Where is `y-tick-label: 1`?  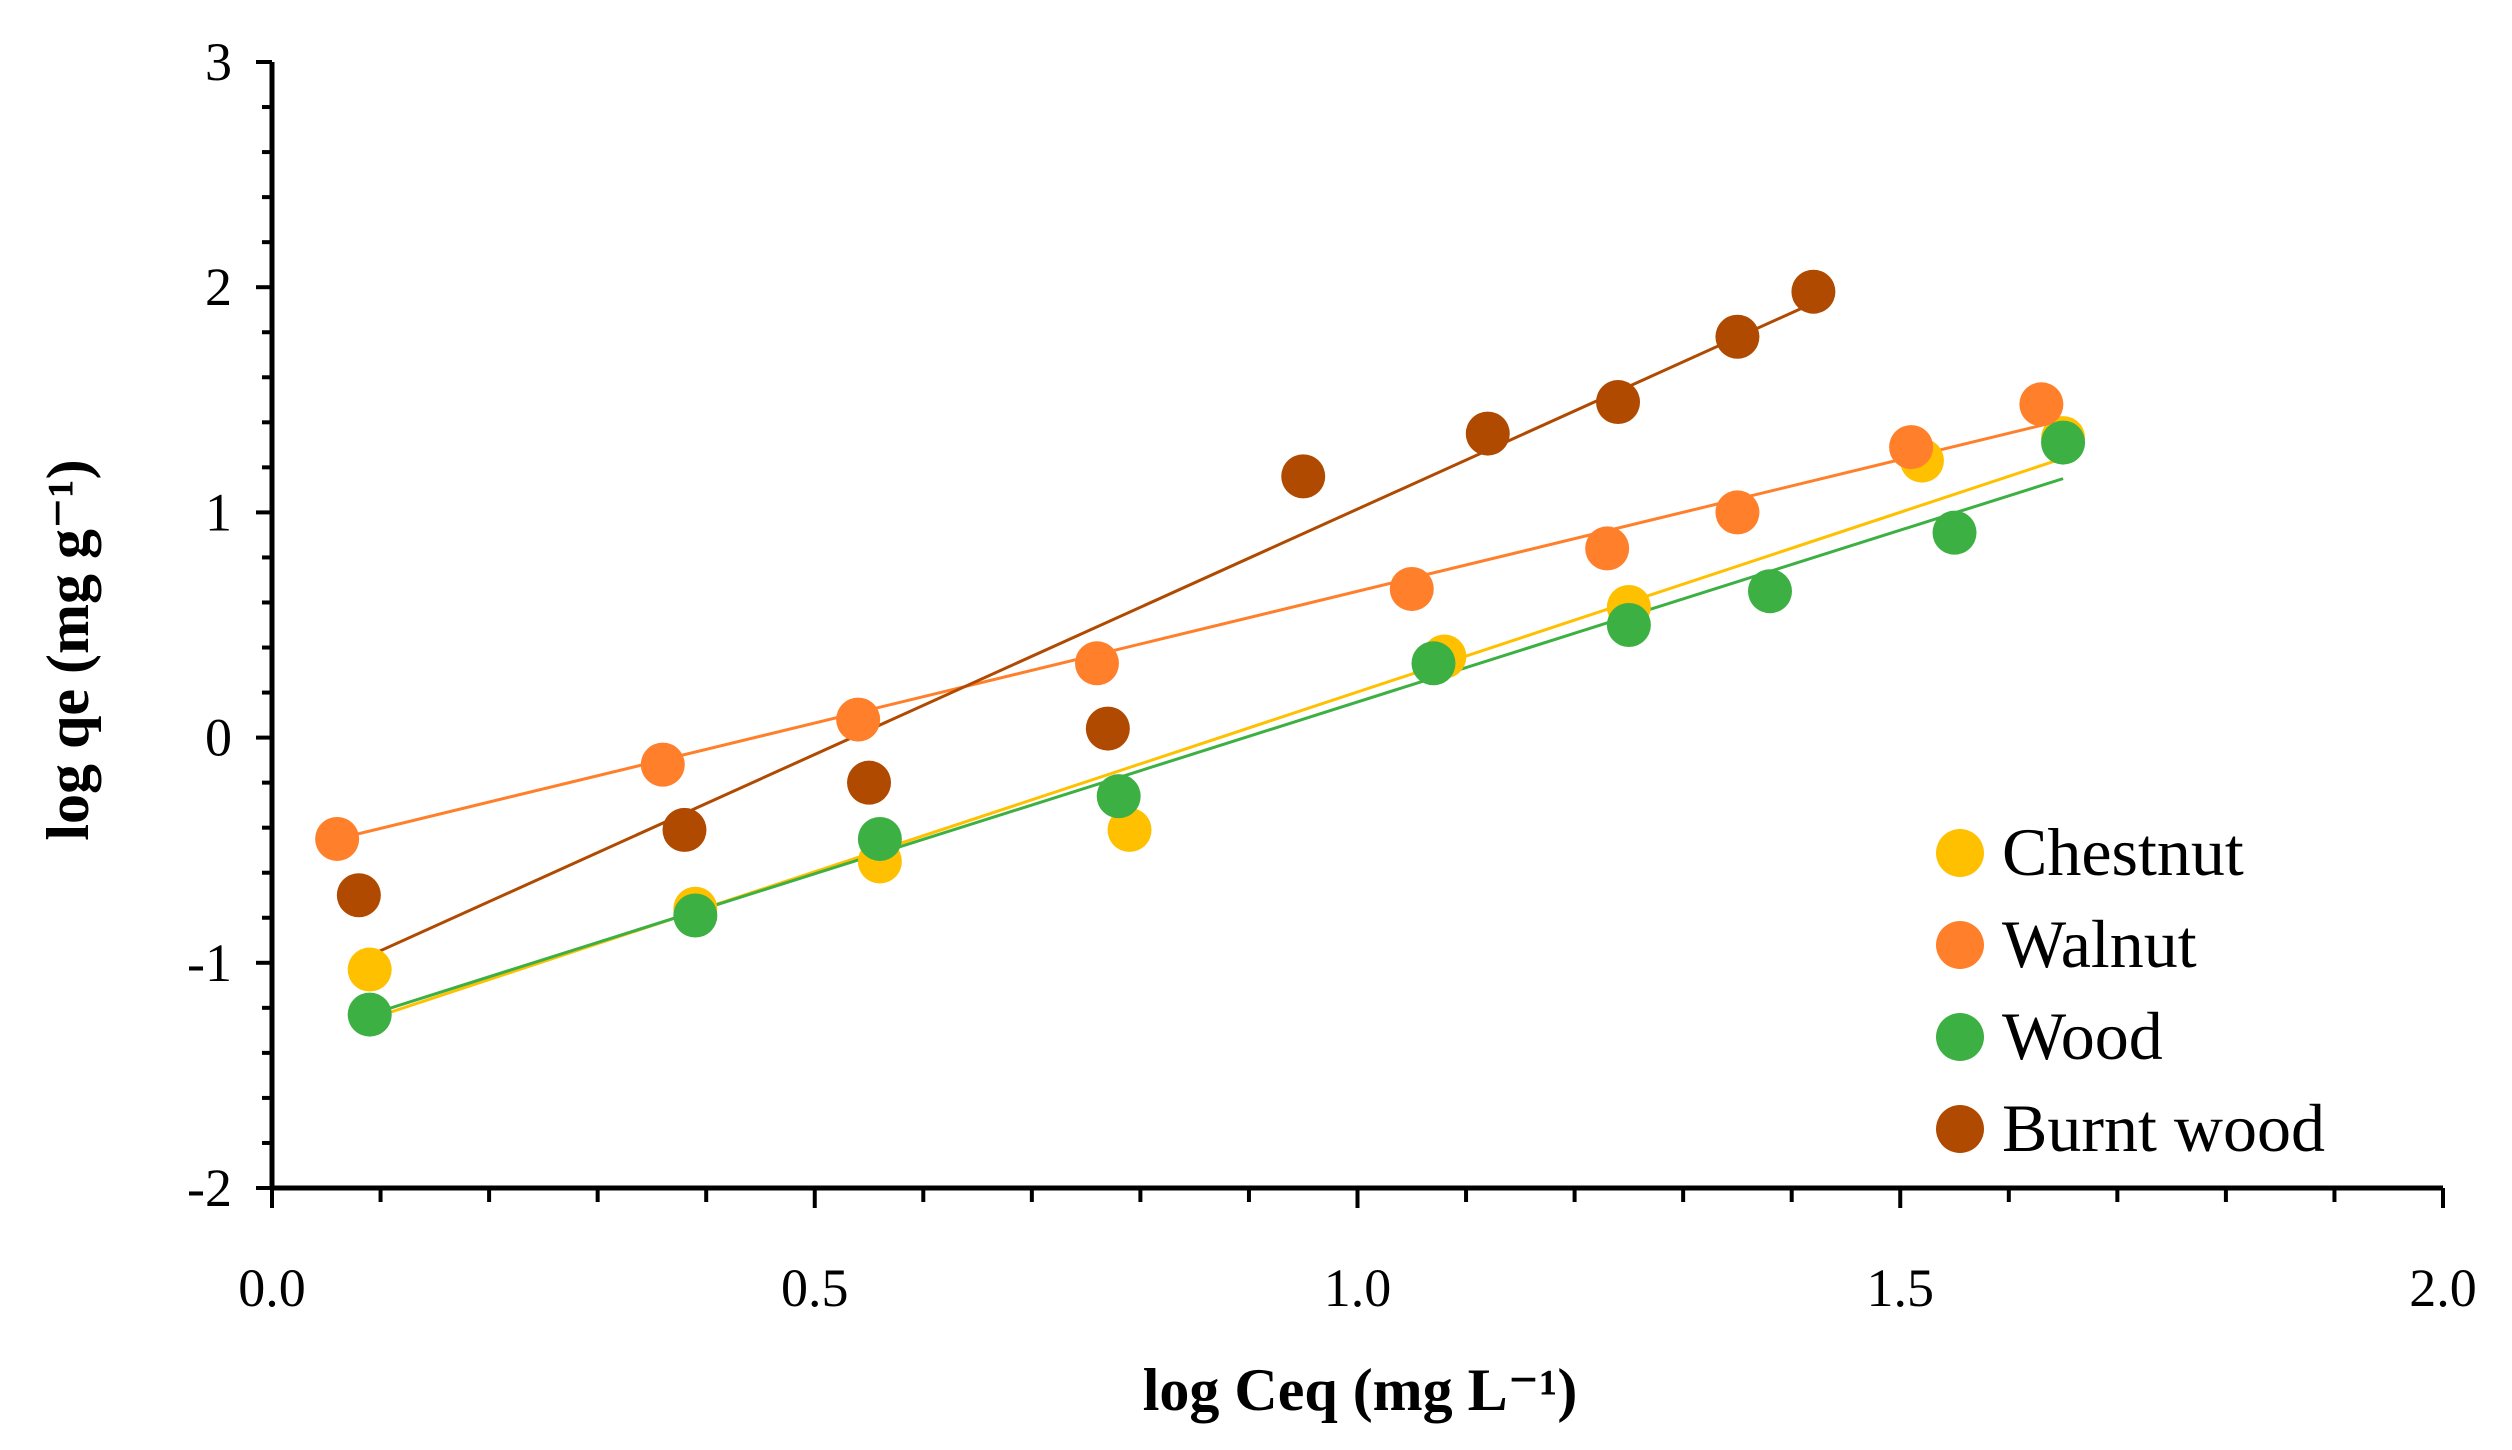
y-tick-label: 1 is located at coordinates (218, 512).